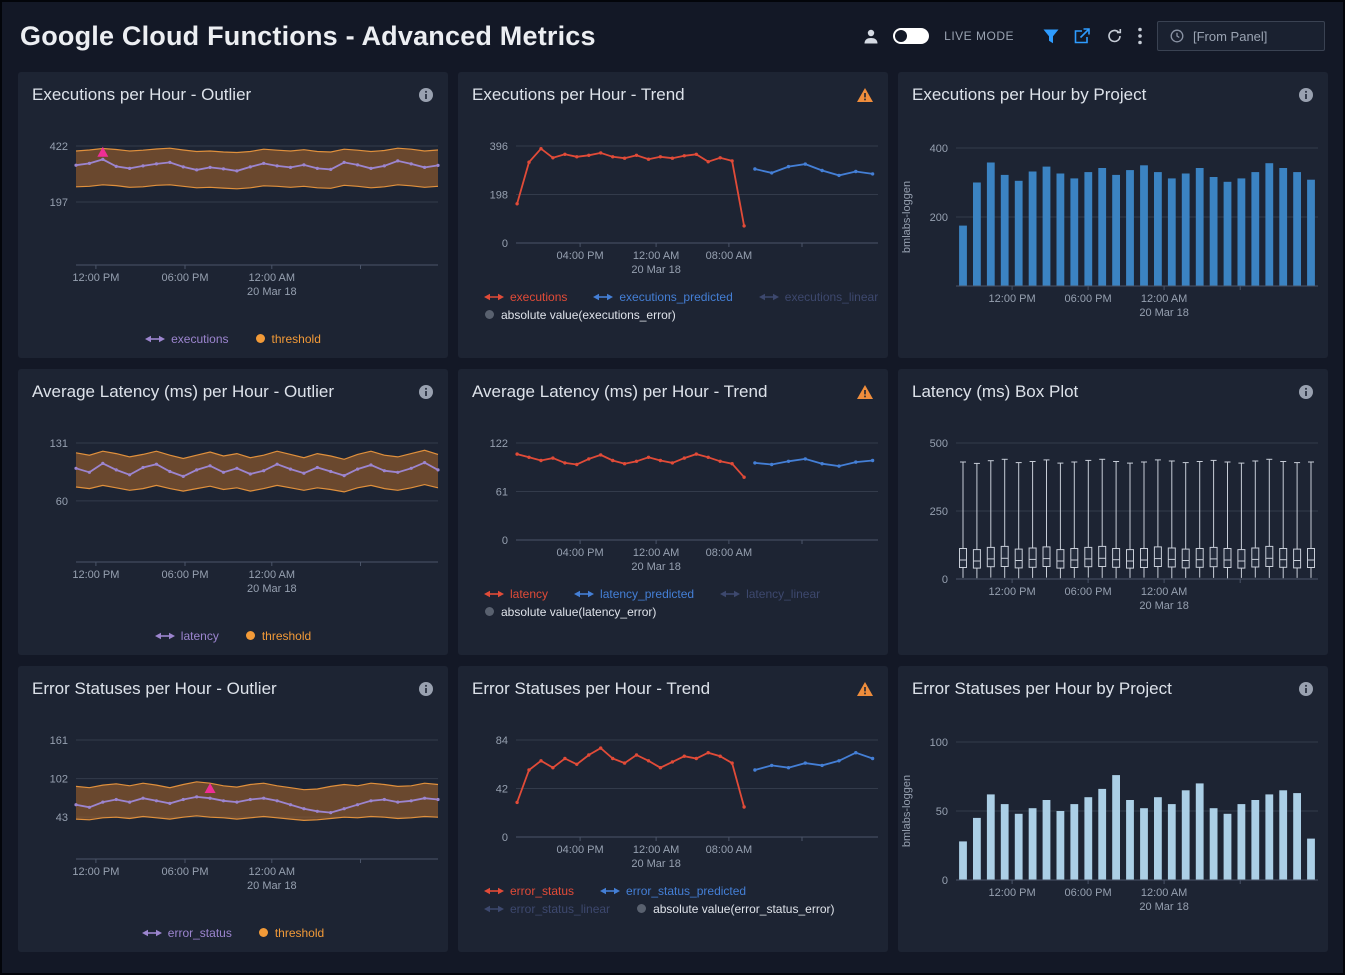  I want to click on legend-label: absolute value(executions_error), so click(588, 315).